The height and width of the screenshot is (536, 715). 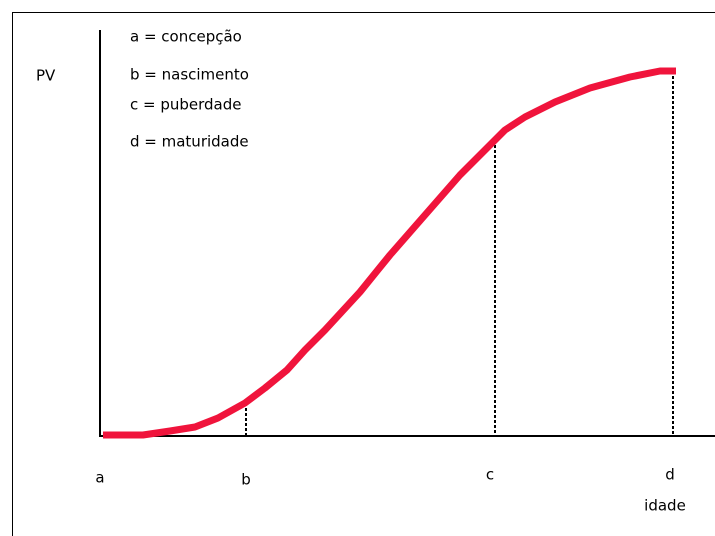 What do you see at coordinates (186, 37) in the screenshot?
I see `legend-entry: a = concepção` at bounding box center [186, 37].